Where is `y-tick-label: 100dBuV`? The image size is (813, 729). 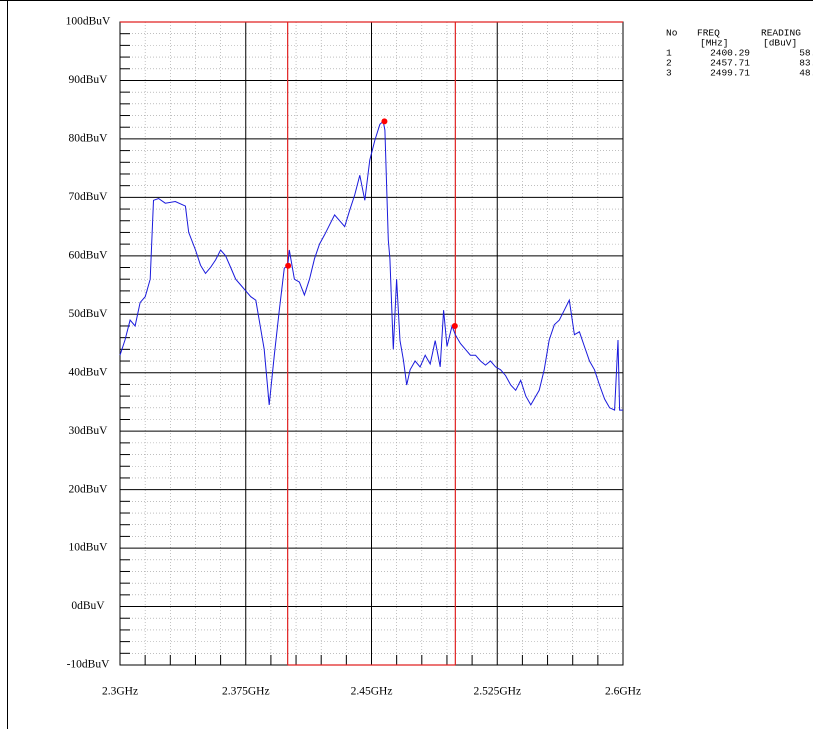 y-tick-label: 100dBuV is located at coordinates (88, 22).